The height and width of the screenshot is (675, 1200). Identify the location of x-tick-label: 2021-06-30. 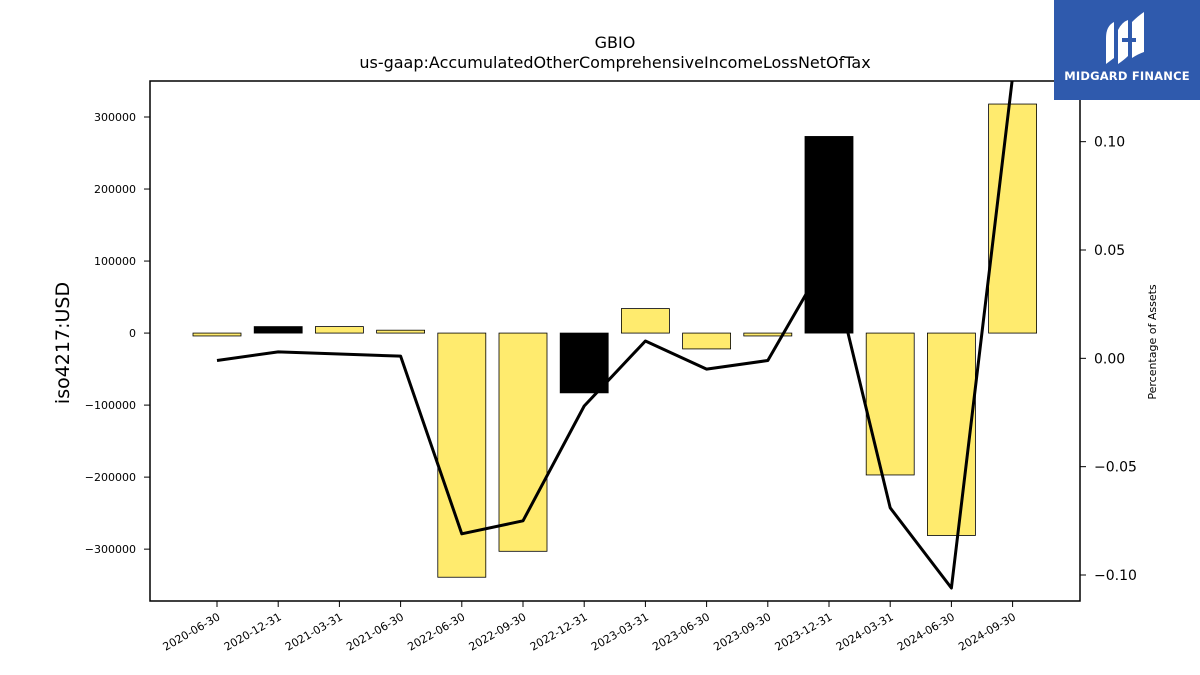
(375, 631).